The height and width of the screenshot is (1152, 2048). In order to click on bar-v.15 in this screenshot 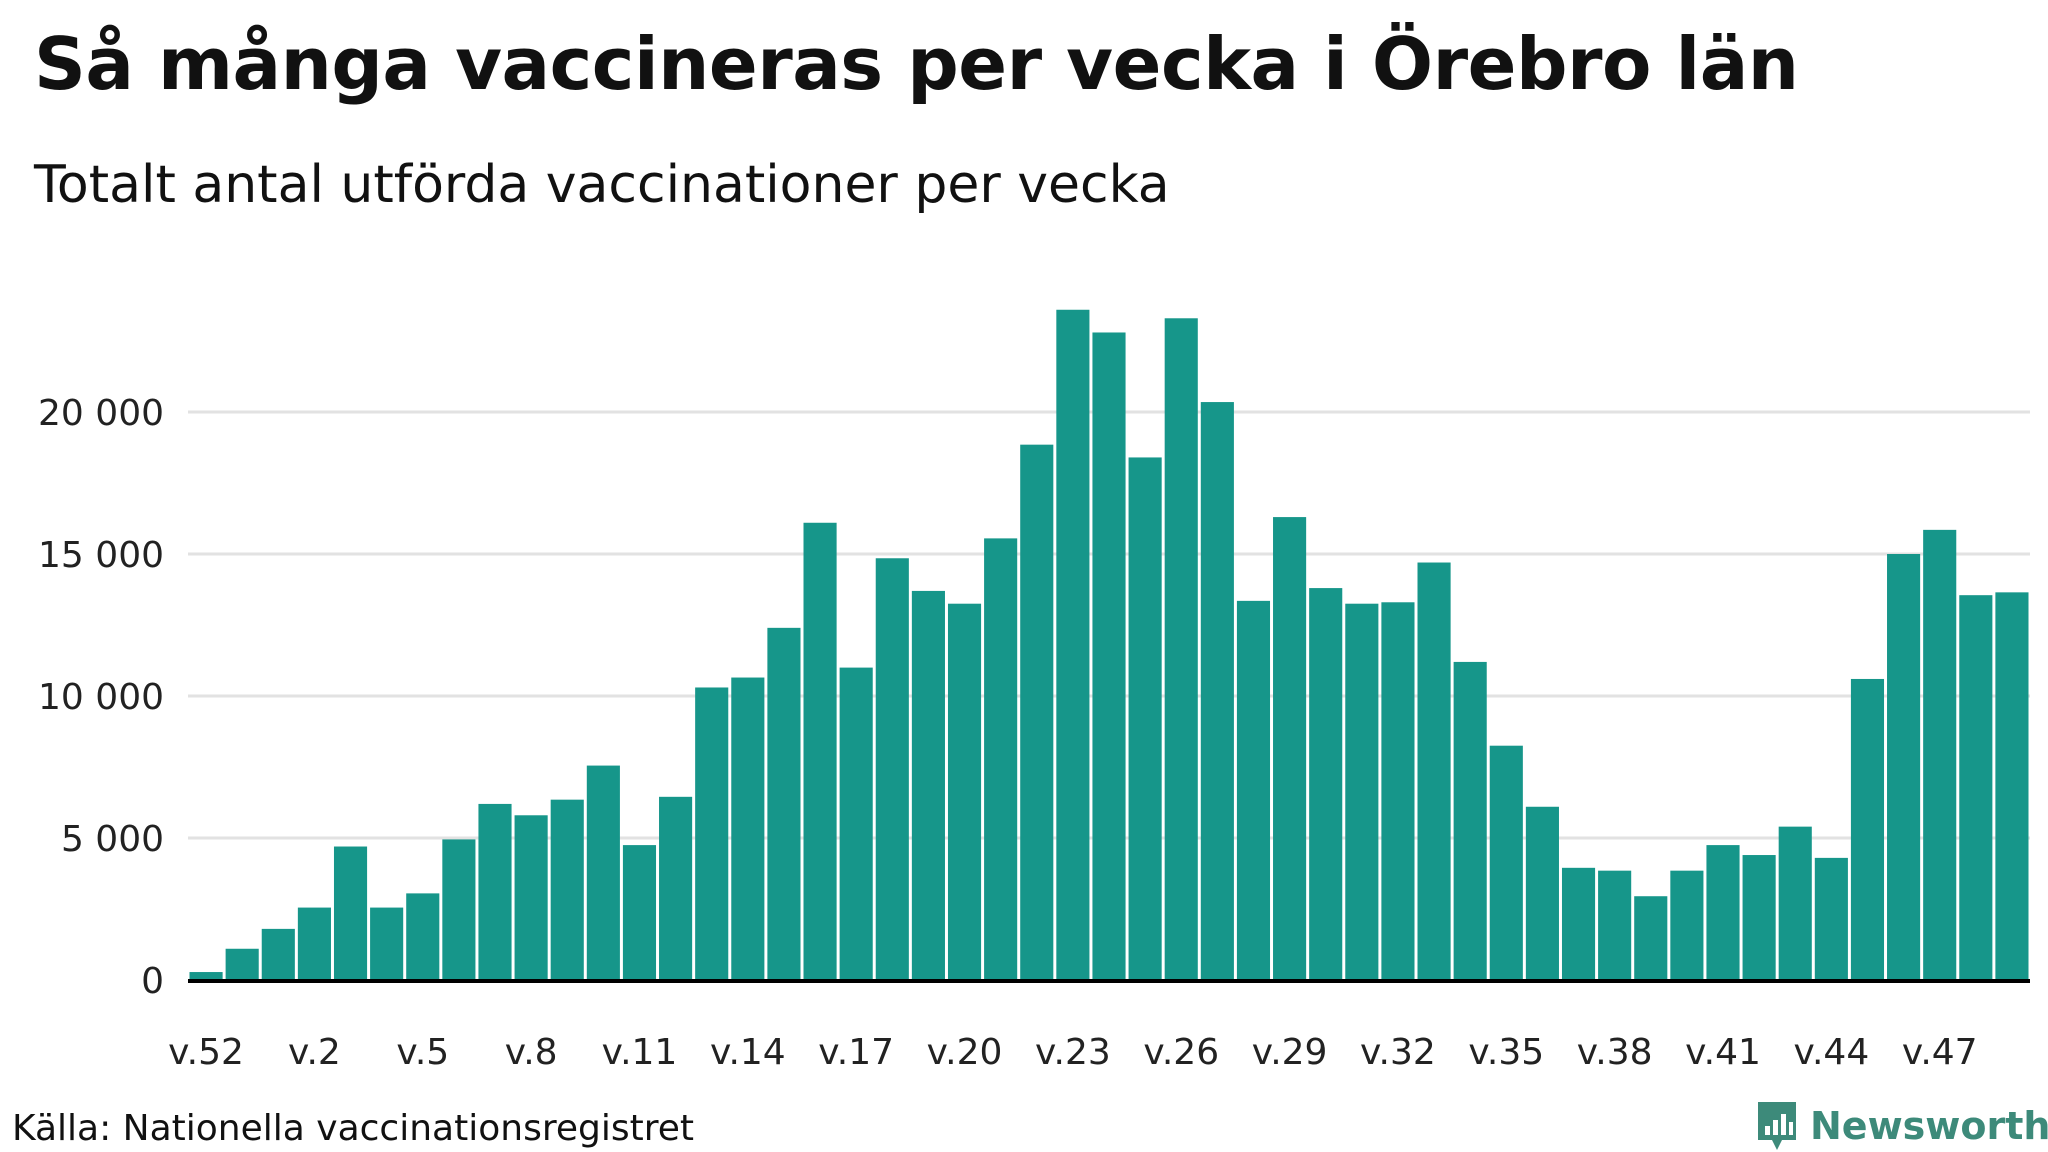, I will do `click(784, 803)`.